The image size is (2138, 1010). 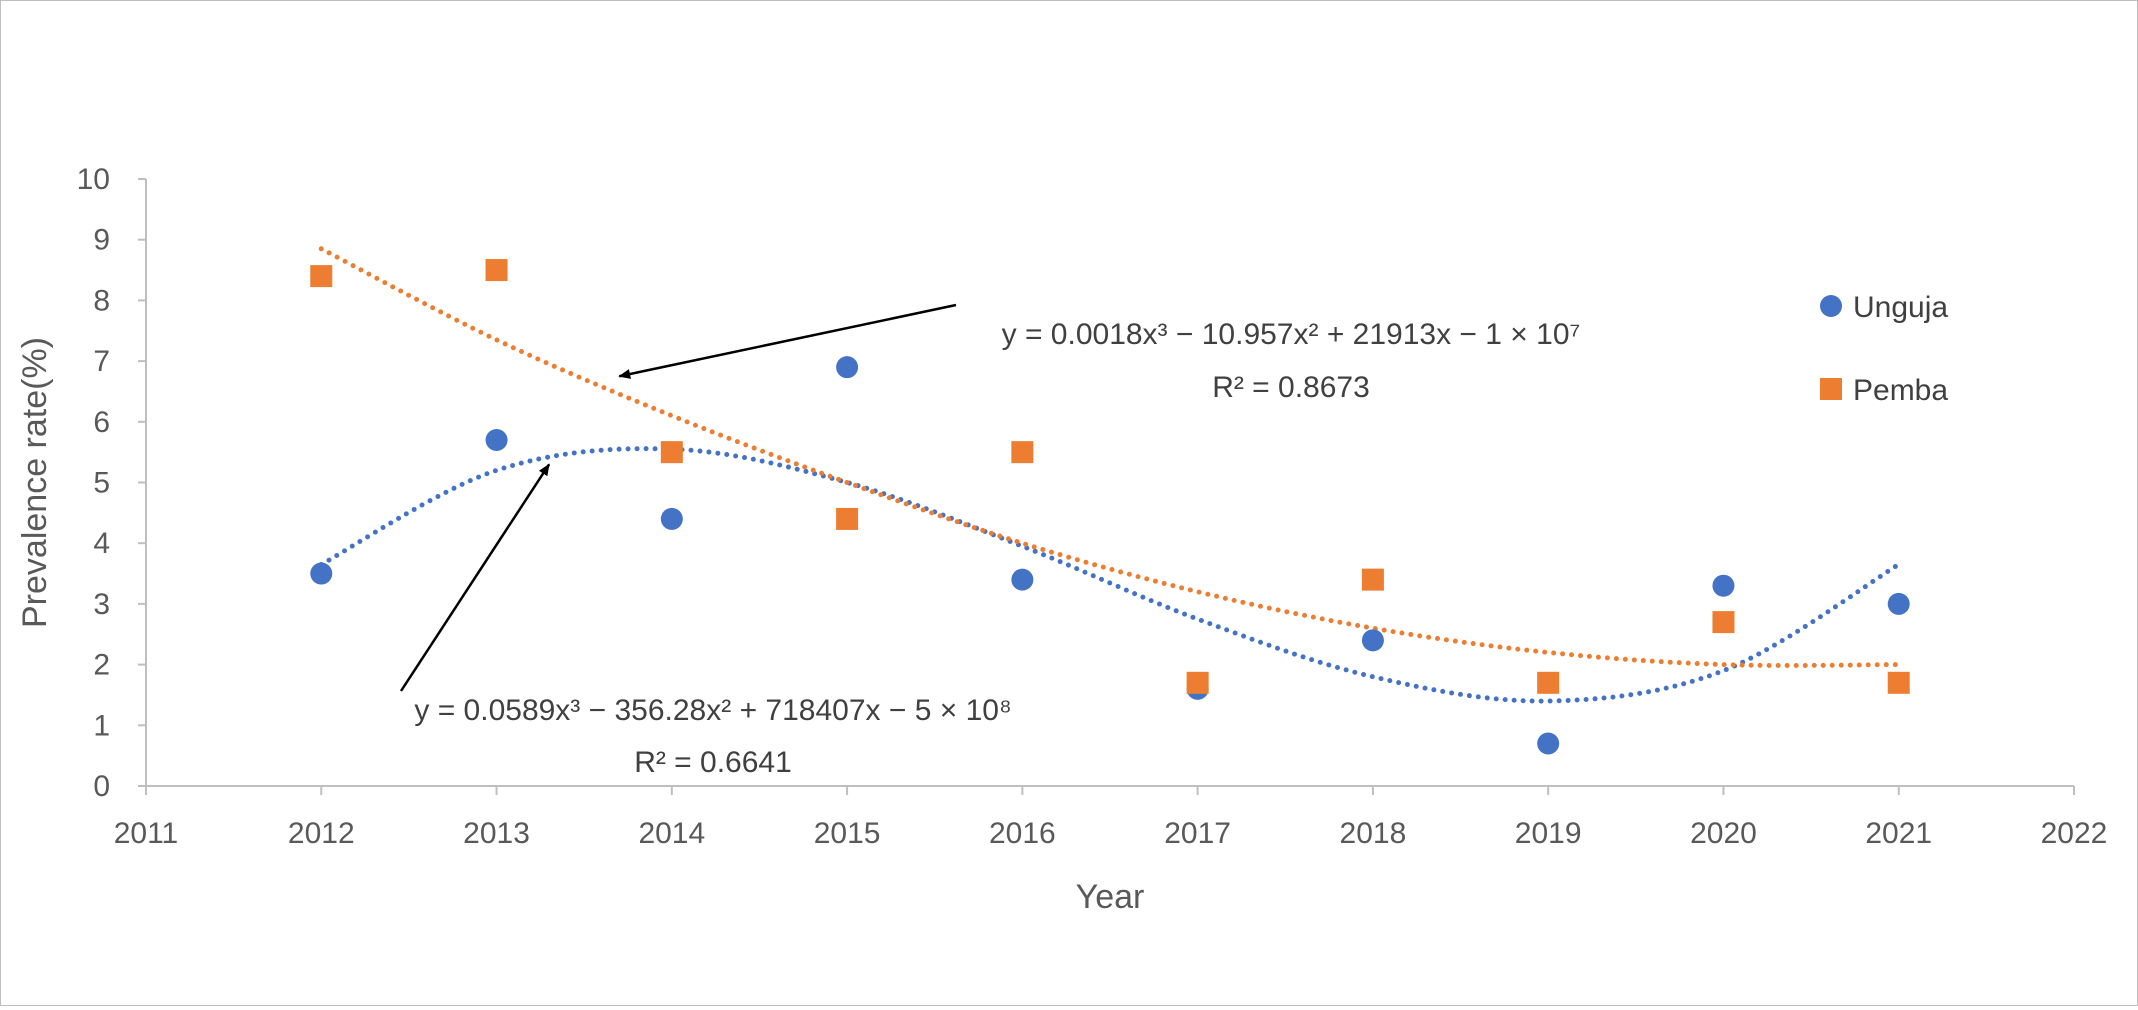 I want to click on y-axis-title: Prevalence rate(%), so click(x=35, y=482).